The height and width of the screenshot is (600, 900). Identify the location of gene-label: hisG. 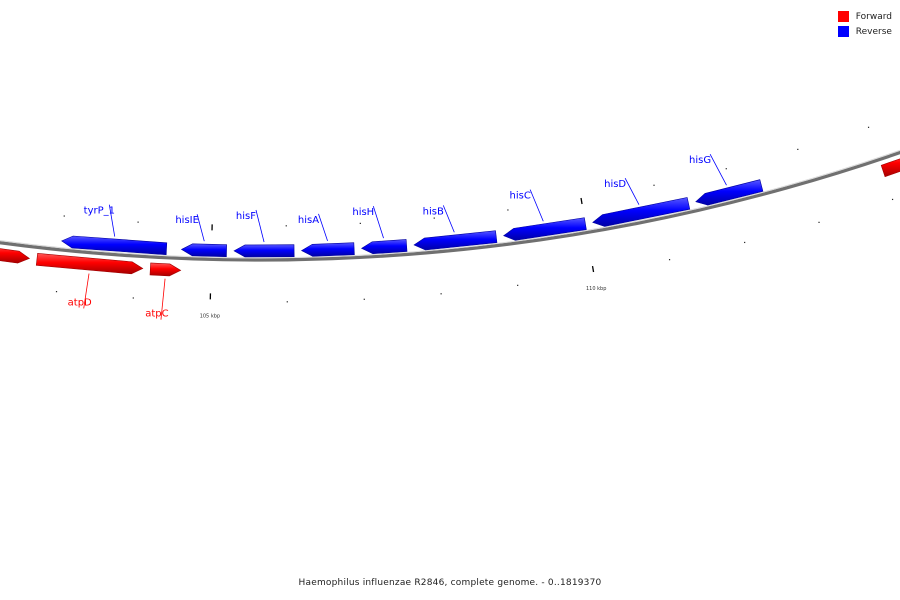
(700, 160).